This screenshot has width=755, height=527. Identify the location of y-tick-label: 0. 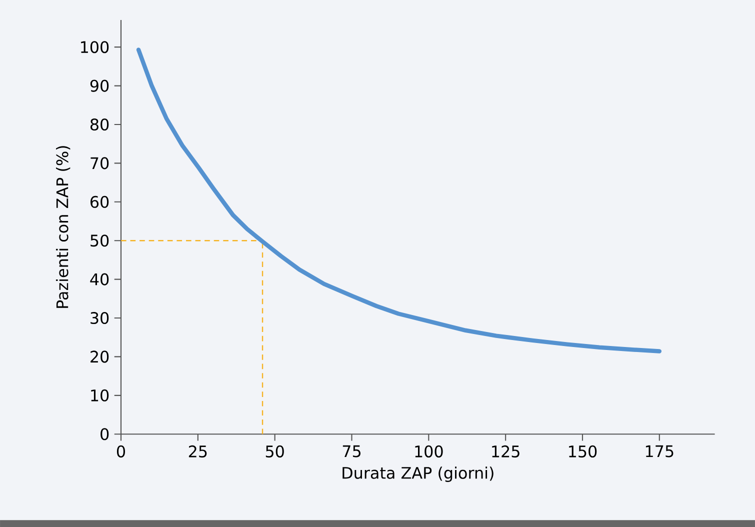
(104, 434).